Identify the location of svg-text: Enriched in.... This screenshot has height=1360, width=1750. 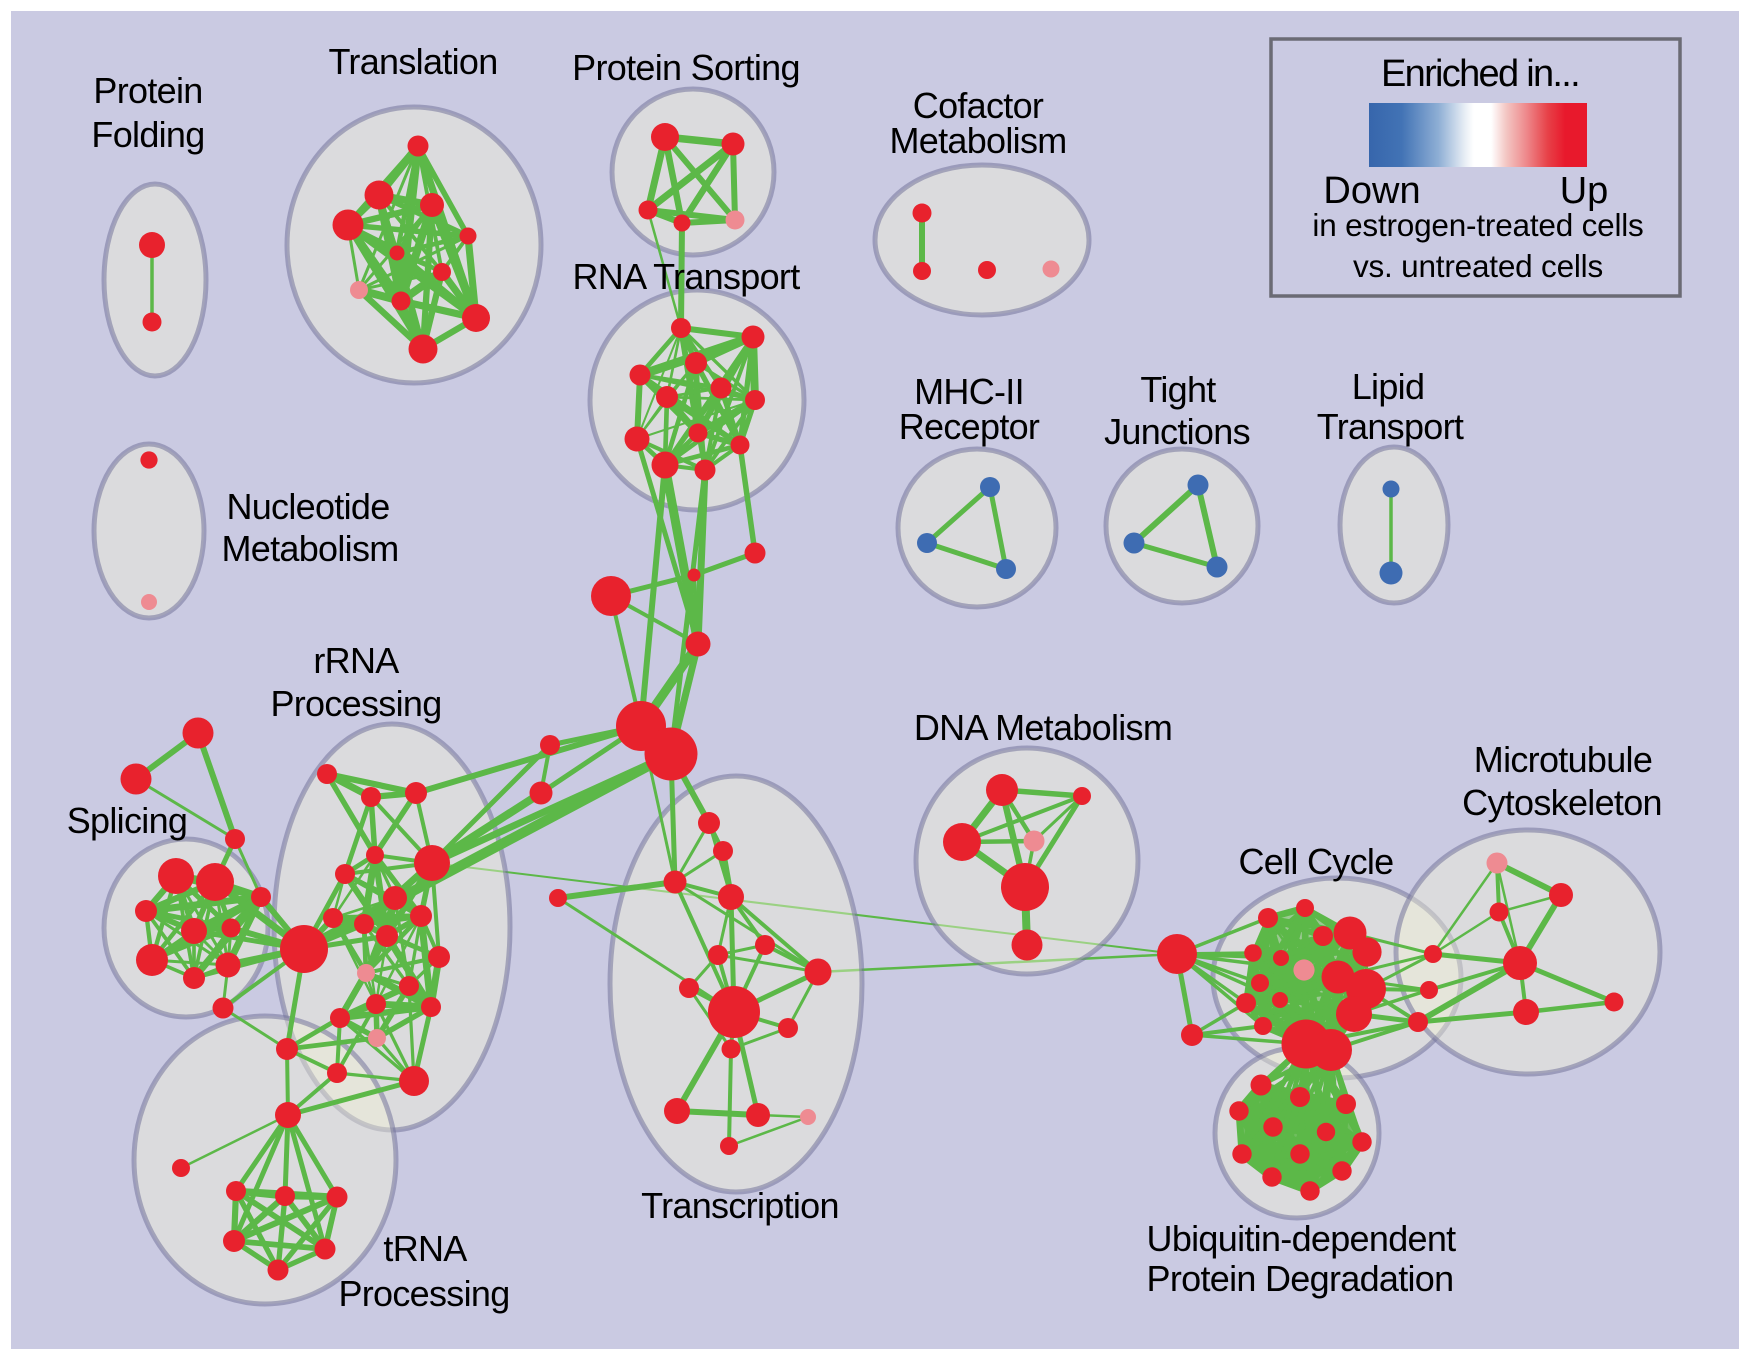
(1480, 74).